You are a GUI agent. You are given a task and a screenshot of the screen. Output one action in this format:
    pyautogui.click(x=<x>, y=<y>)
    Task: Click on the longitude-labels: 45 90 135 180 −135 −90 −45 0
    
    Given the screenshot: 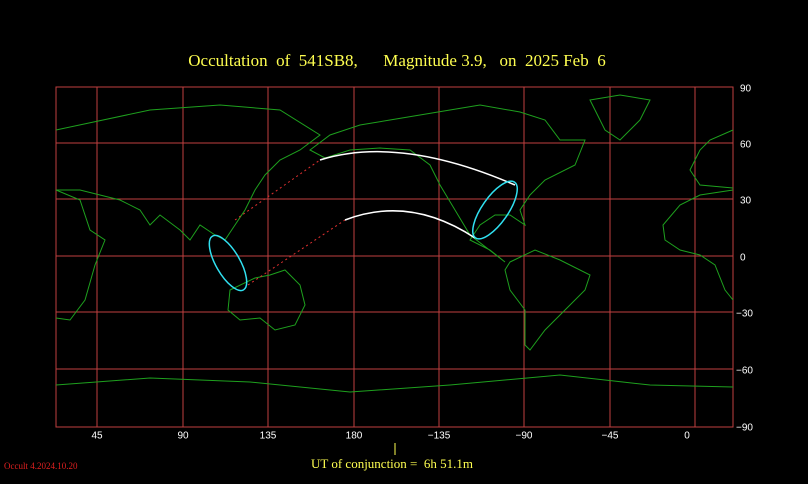 What is the action you would take?
    pyautogui.click(x=390, y=436)
    